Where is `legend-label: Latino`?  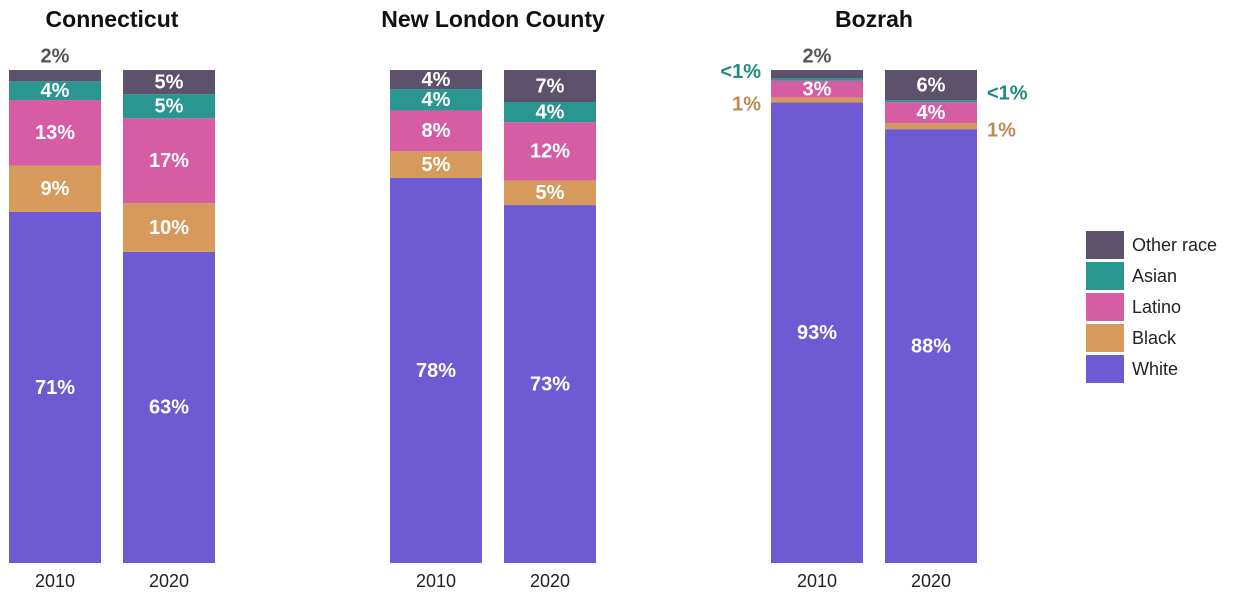
legend-label: Latino is located at coordinates (1156, 307).